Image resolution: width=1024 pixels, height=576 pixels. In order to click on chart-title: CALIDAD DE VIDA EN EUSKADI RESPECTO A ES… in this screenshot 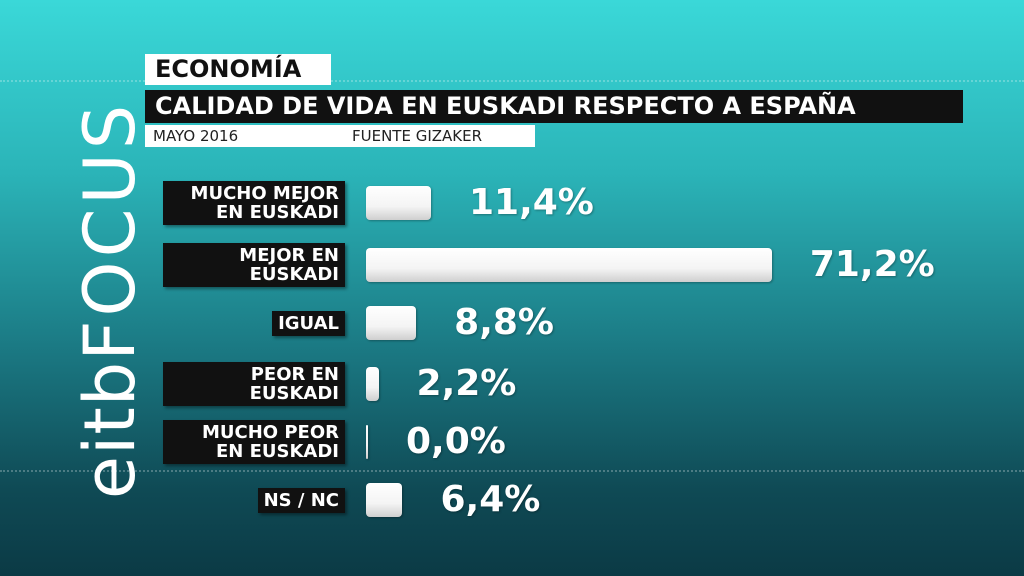, I will do `click(554, 106)`.